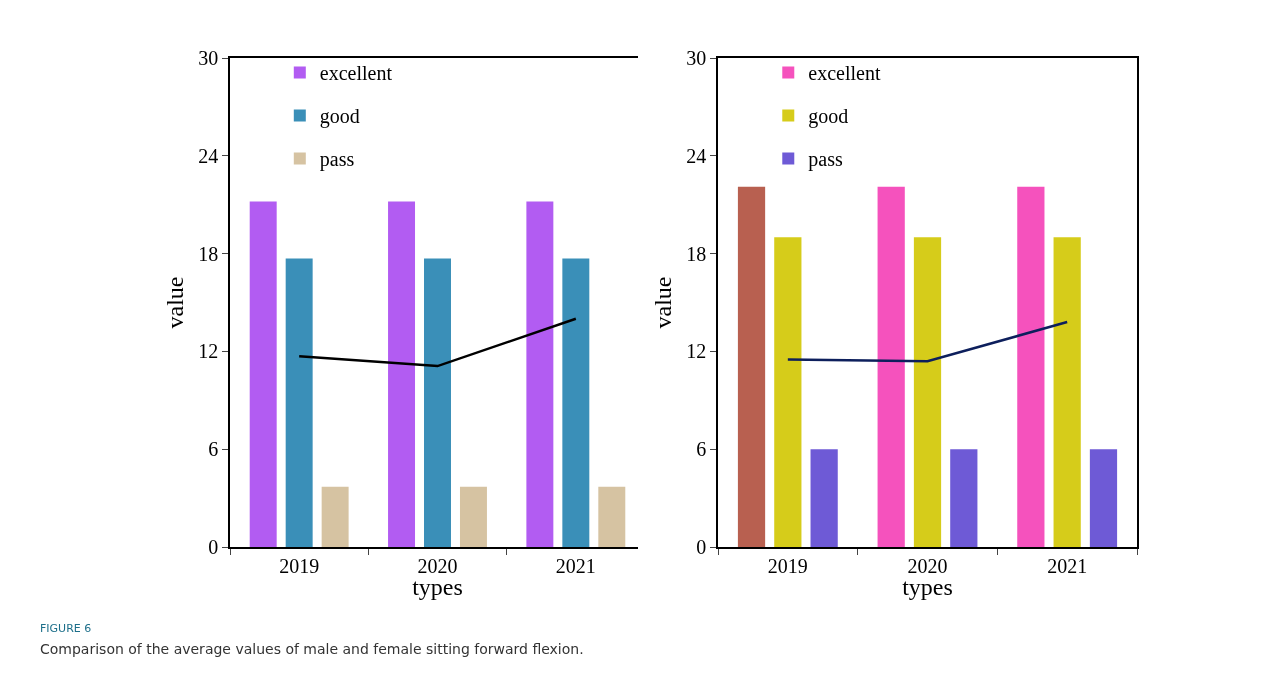 The width and height of the screenshot is (1282, 698). What do you see at coordinates (312, 649) in the screenshot?
I see `text: Comparison of the average values of male and female sitting forward flexion.` at bounding box center [312, 649].